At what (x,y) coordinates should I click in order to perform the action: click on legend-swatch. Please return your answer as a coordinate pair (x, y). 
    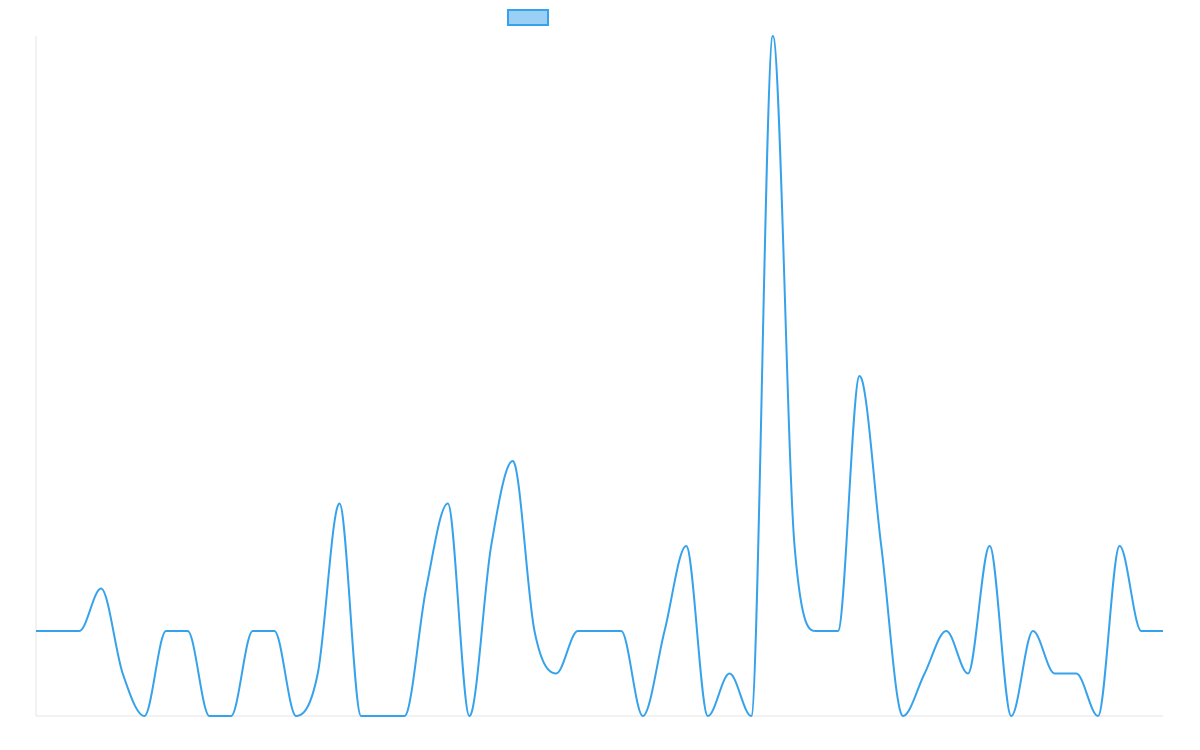
    Looking at the image, I should click on (528, 17).